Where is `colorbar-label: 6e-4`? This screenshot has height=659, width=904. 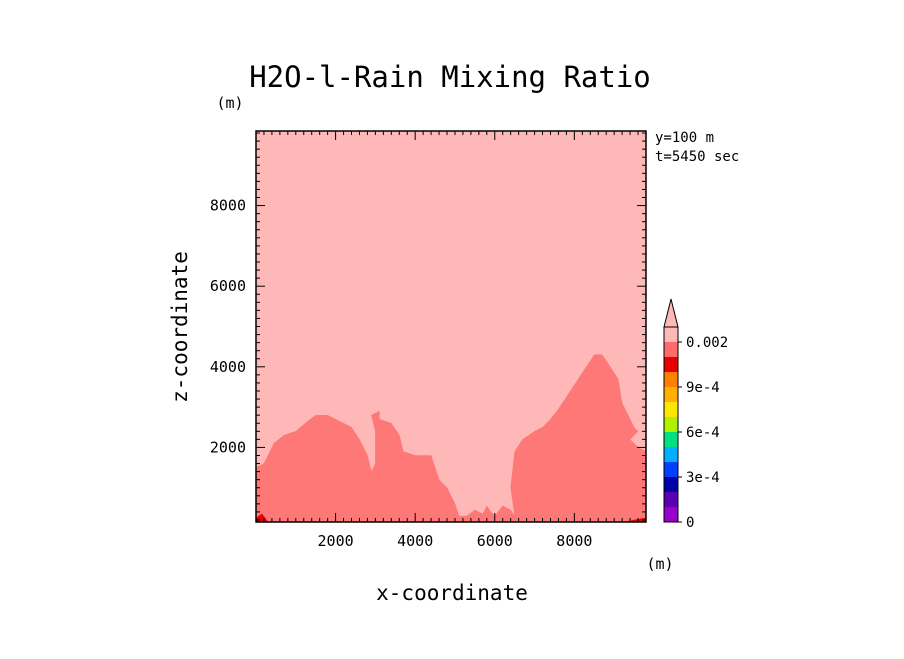 colorbar-label: 6e-4 is located at coordinates (703, 433).